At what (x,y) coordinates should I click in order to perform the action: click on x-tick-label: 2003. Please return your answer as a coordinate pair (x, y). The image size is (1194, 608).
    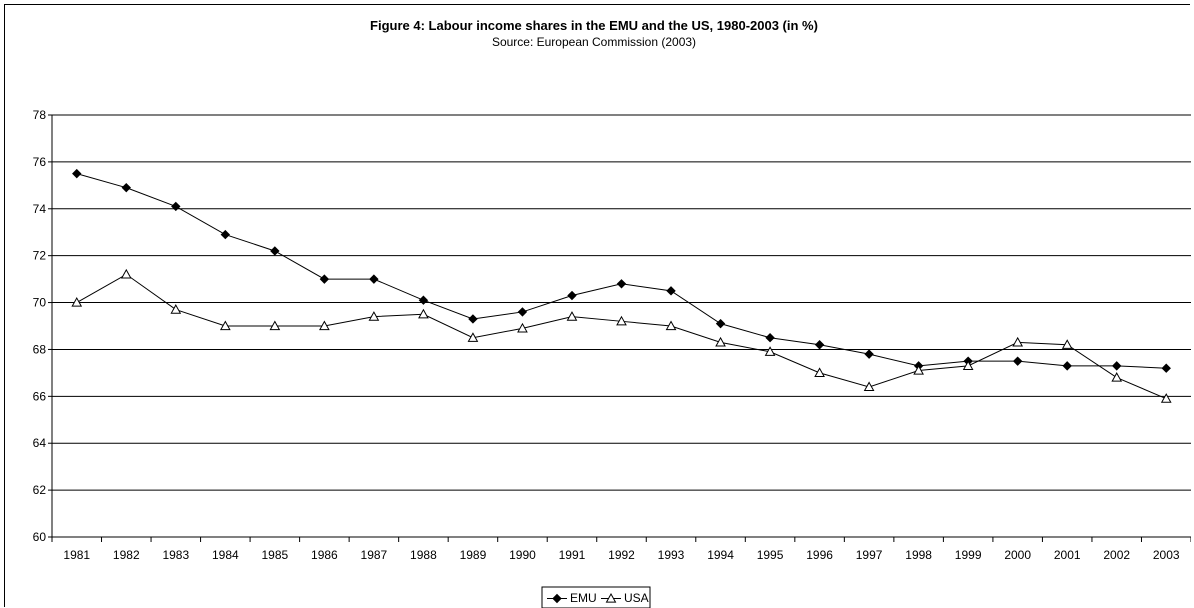
    Looking at the image, I should click on (1166, 555).